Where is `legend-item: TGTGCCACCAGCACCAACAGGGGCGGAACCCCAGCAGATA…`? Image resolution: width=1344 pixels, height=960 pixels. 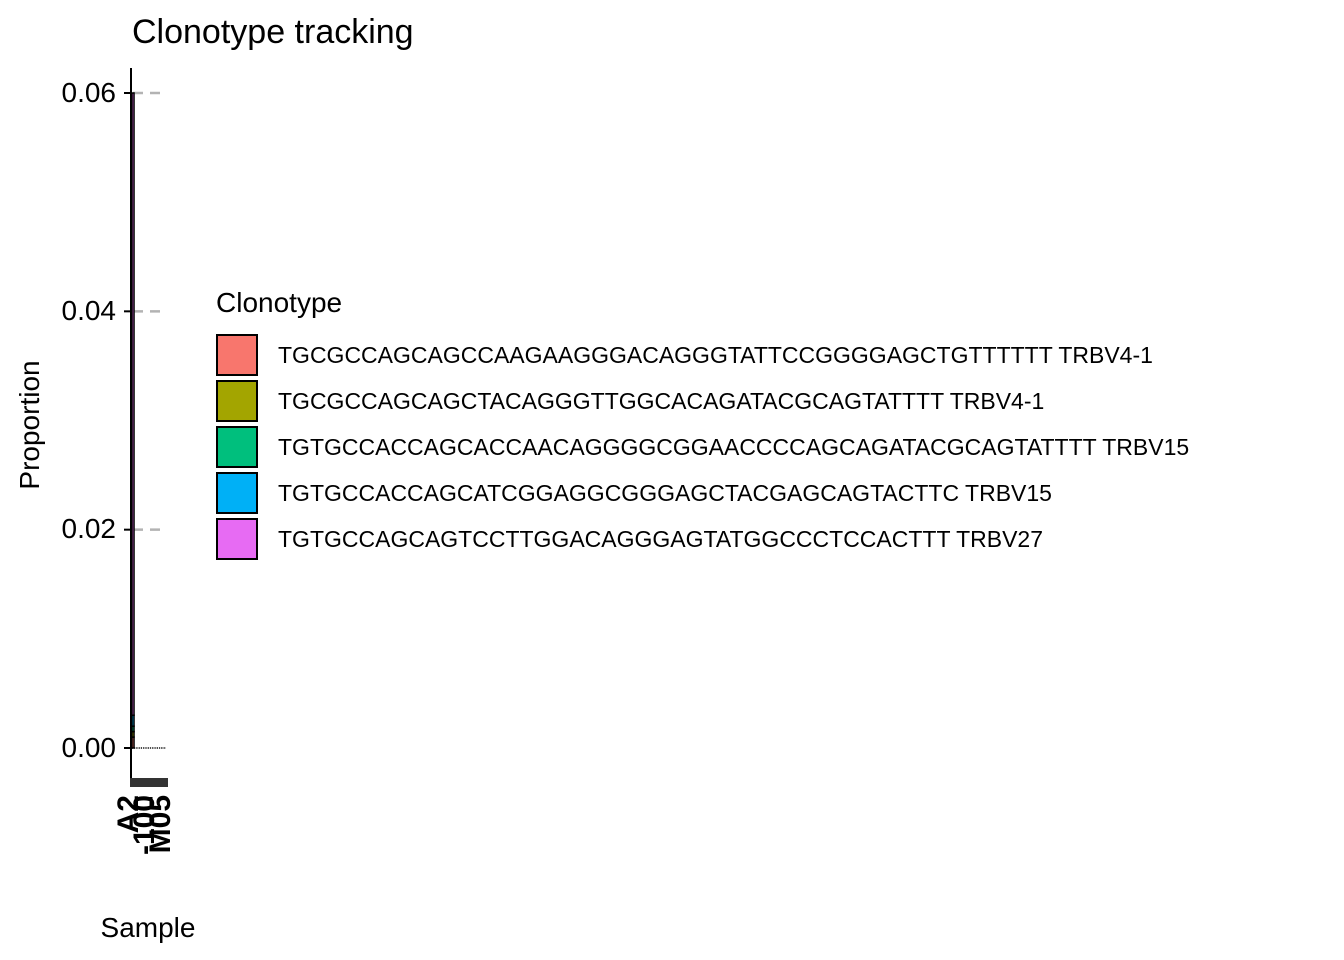 legend-item: TGTGCCACCAGCACCAACAGGGGCGGAACCCCAGCAGATA… is located at coordinates (702, 447).